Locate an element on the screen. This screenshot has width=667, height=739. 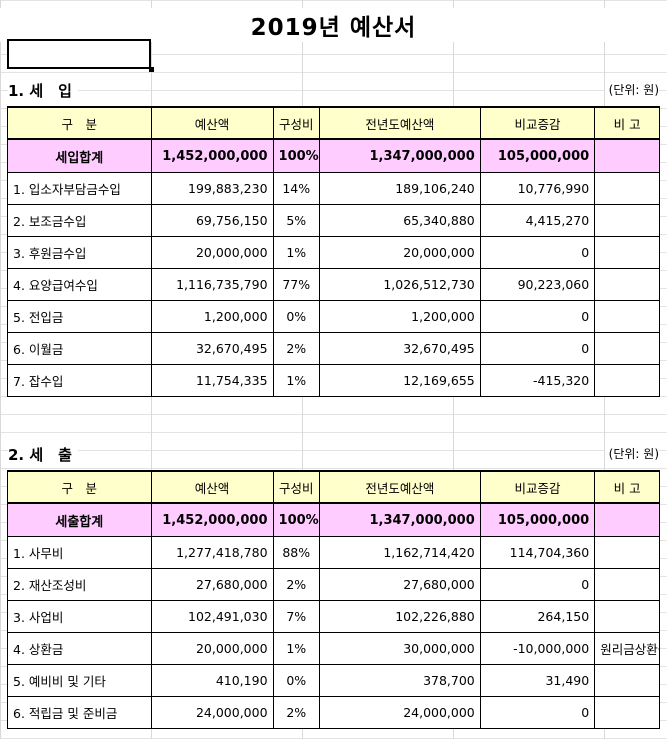
row-budget: 69,756,150 is located at coordinates (212, 220).